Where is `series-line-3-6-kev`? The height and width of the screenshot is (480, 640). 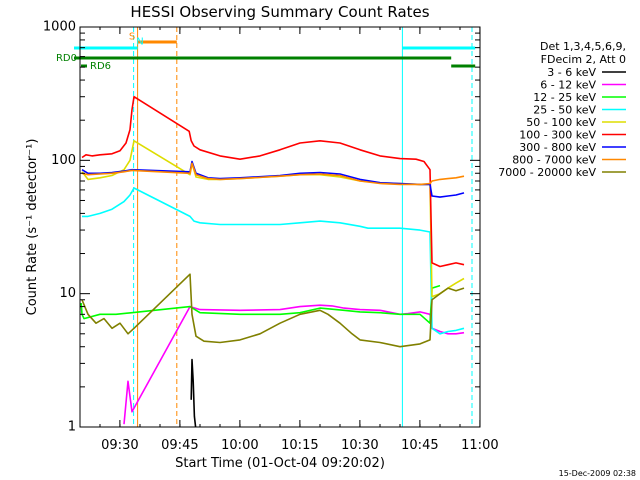
series-line-3-6-kev is located at coordinates (193, 393).